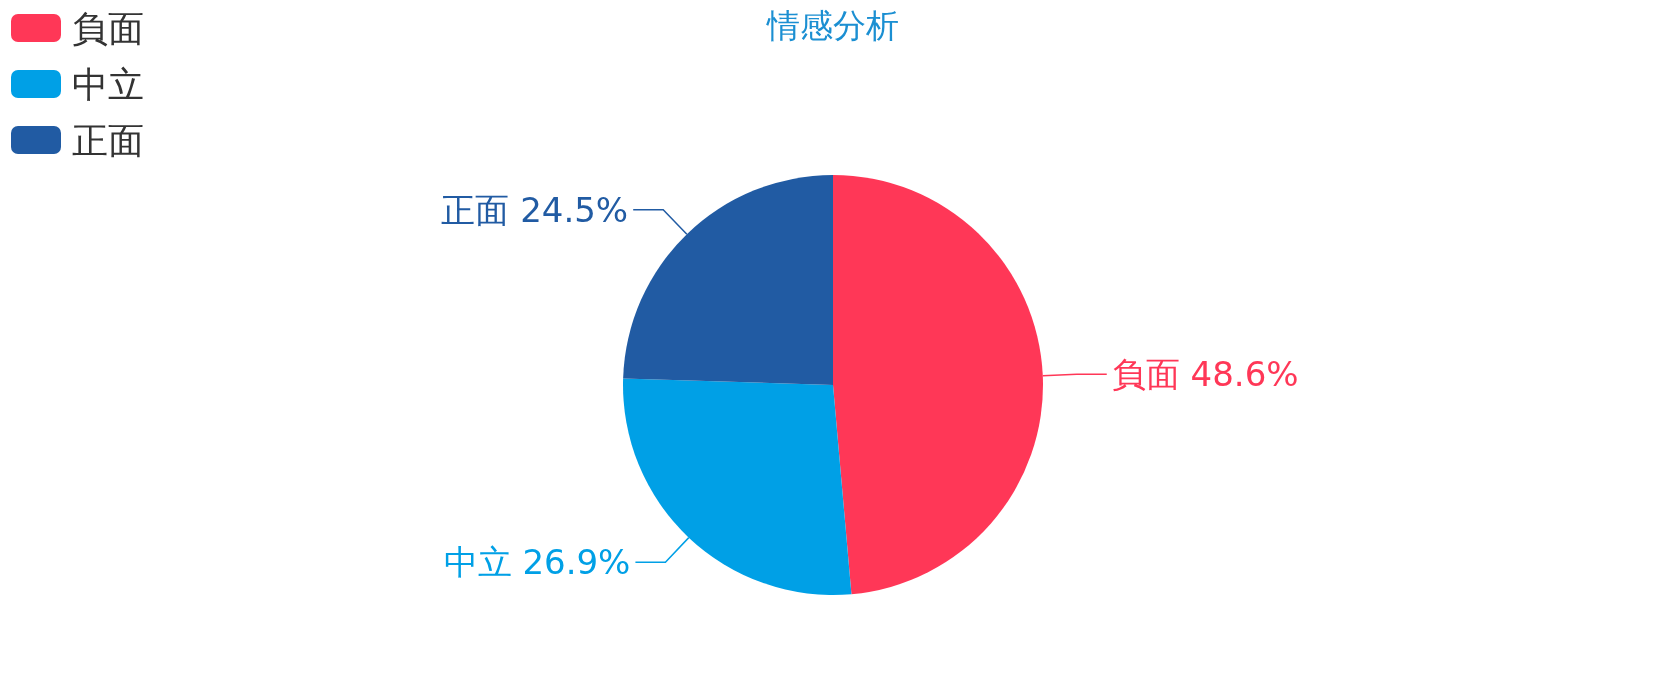 This screenshot has height=700, width=1666. What do you see at coordinates (832, 25) in the screenshot?
I see `chart-title: 情感分析` at bounding box center [832, 25].